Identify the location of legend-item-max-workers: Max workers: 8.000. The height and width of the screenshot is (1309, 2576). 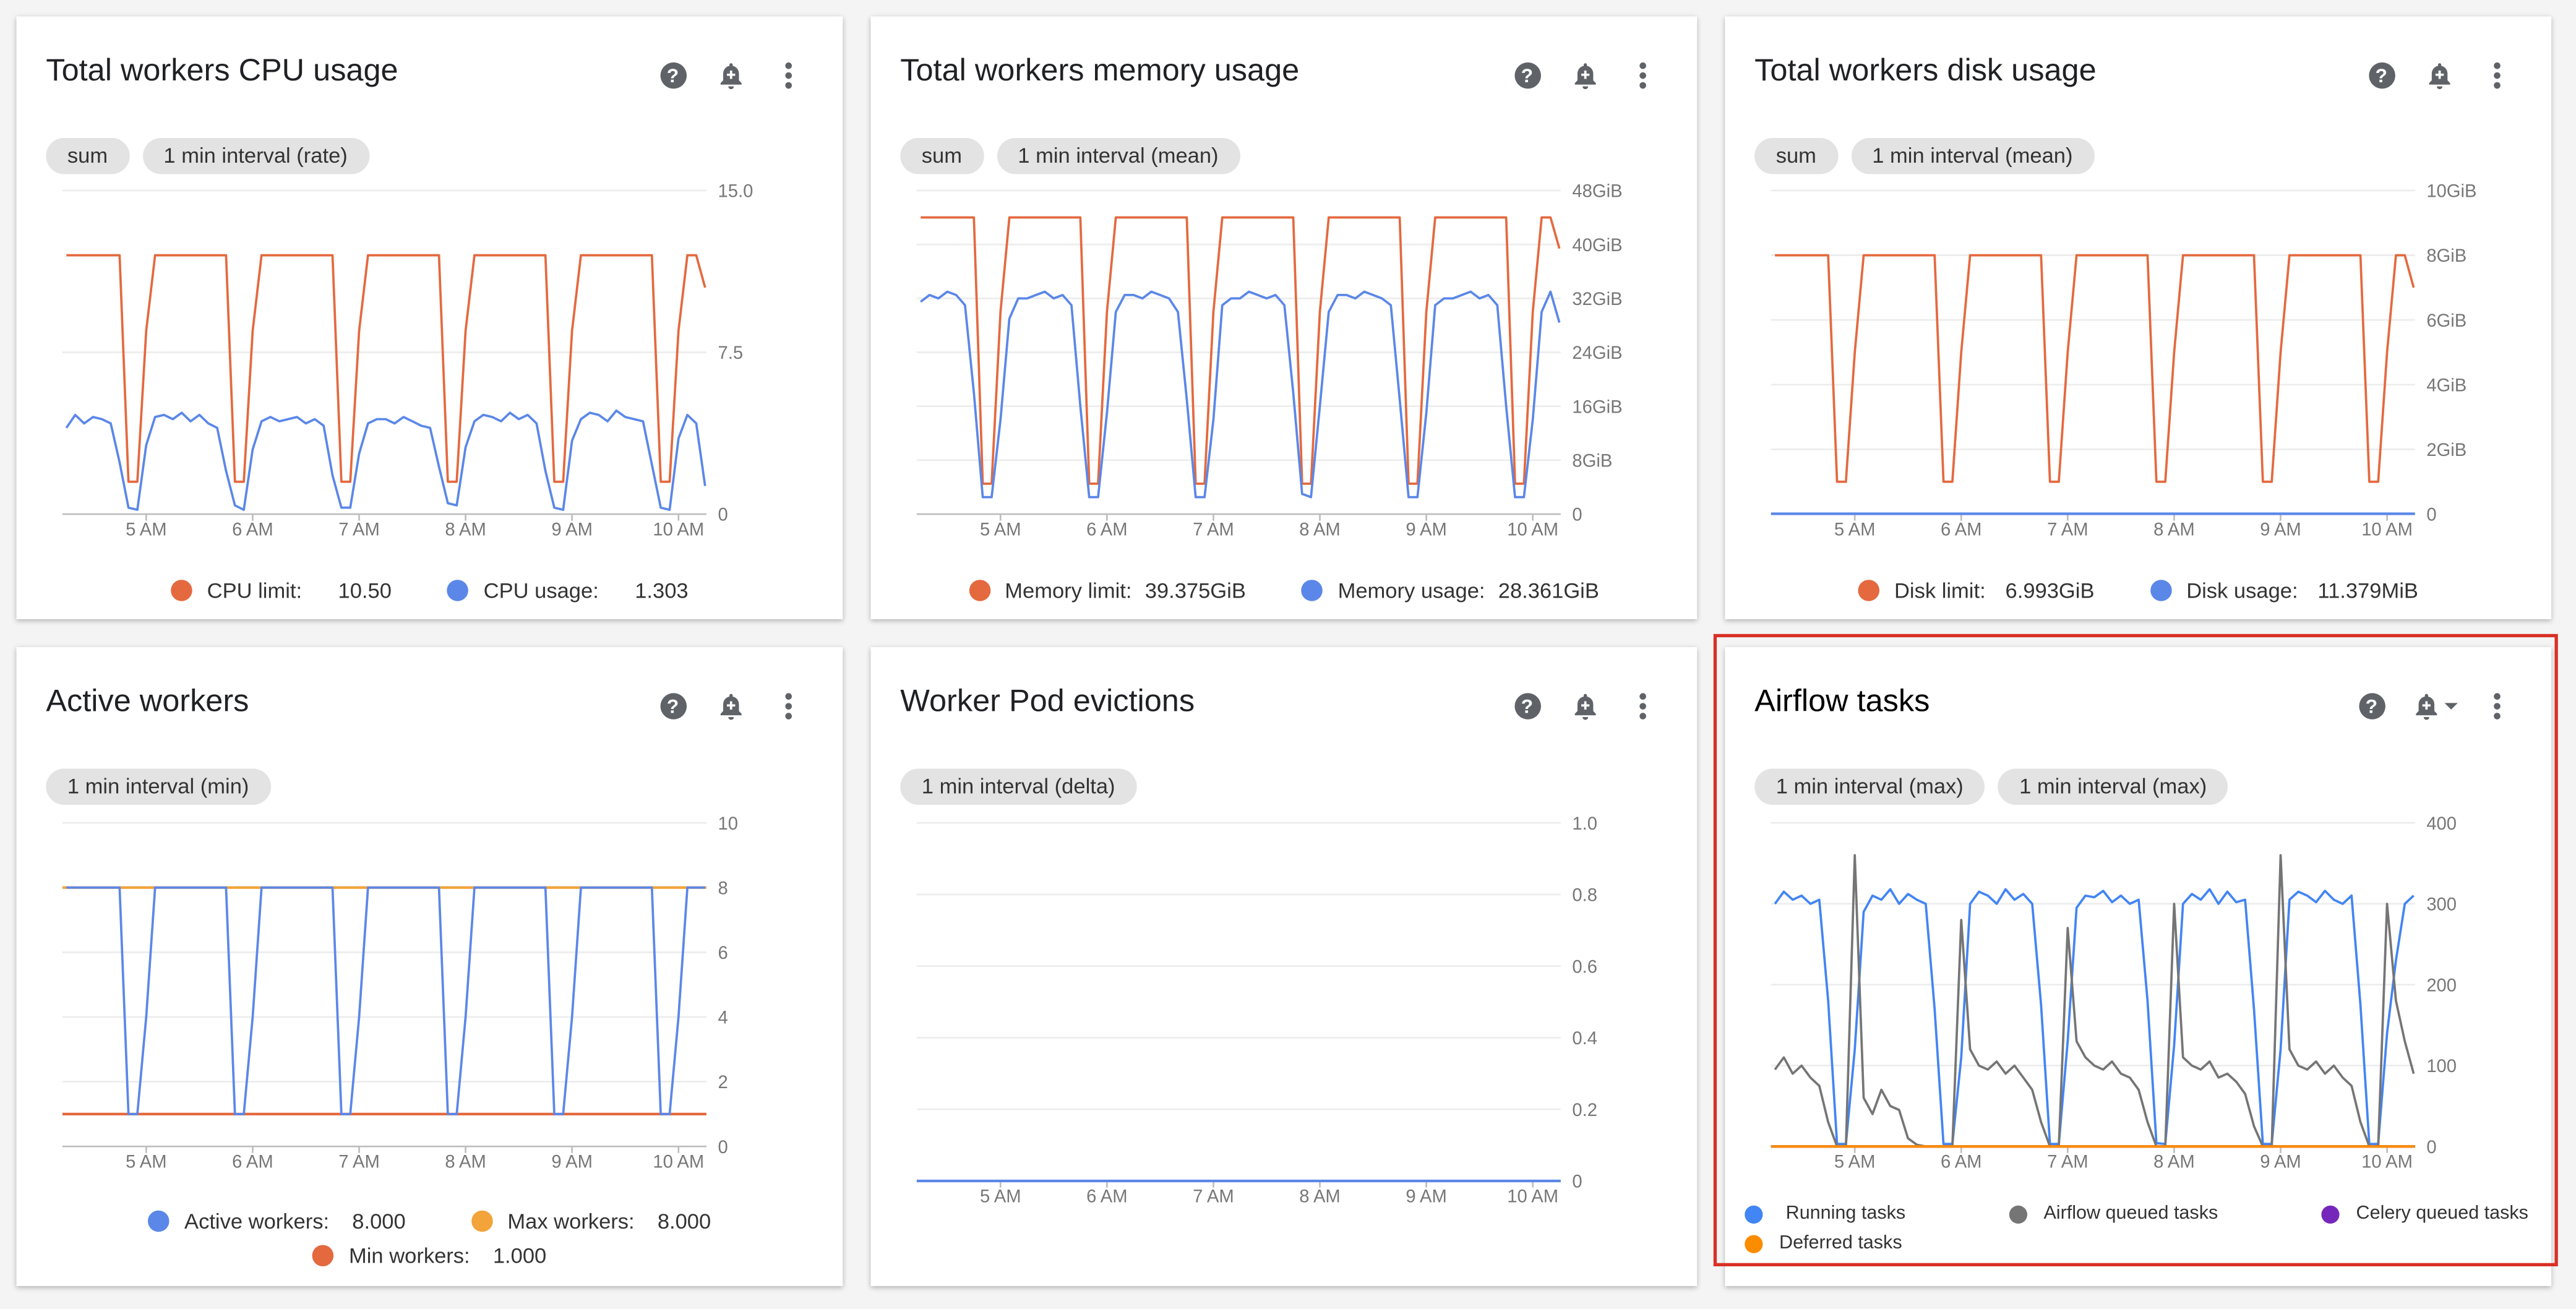
(591, 1221).